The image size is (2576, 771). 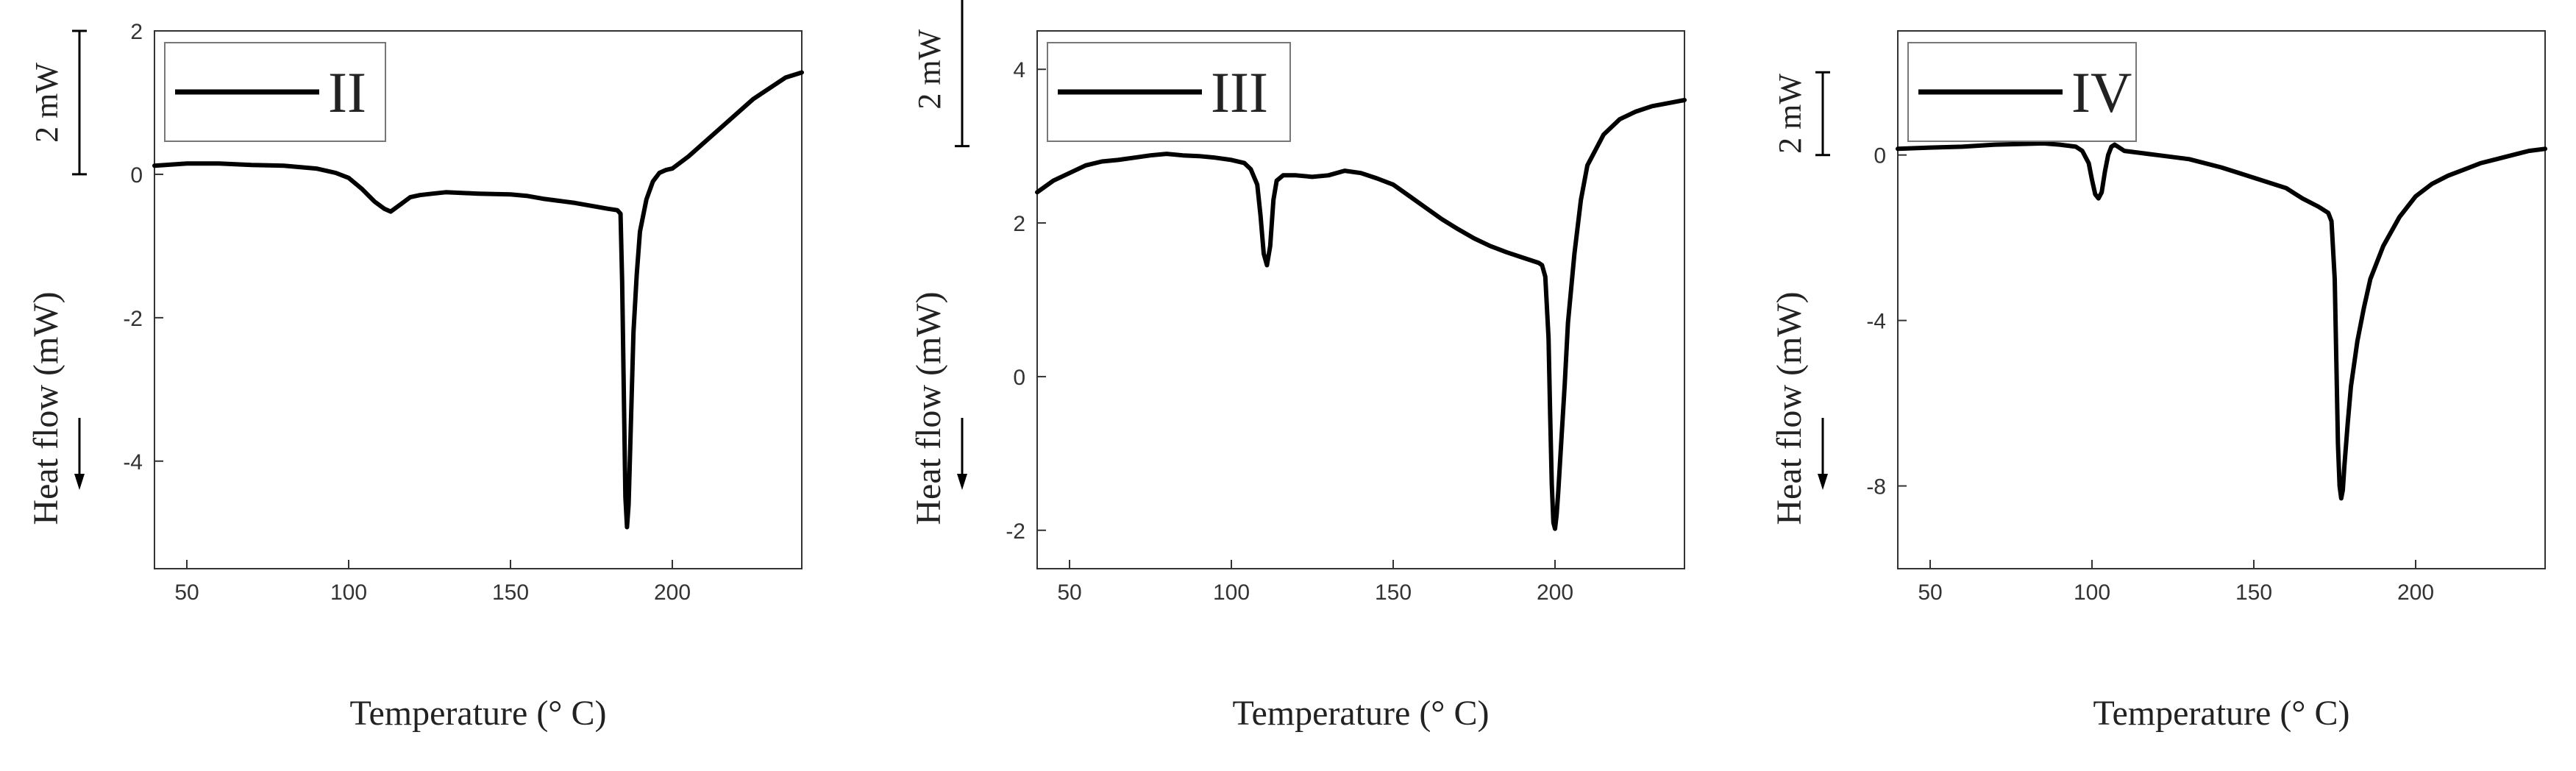 What do you see at coordinates (2101, 92) in the screenshot?
I see `legend-label: IV` at bounding box center [2101, 92].